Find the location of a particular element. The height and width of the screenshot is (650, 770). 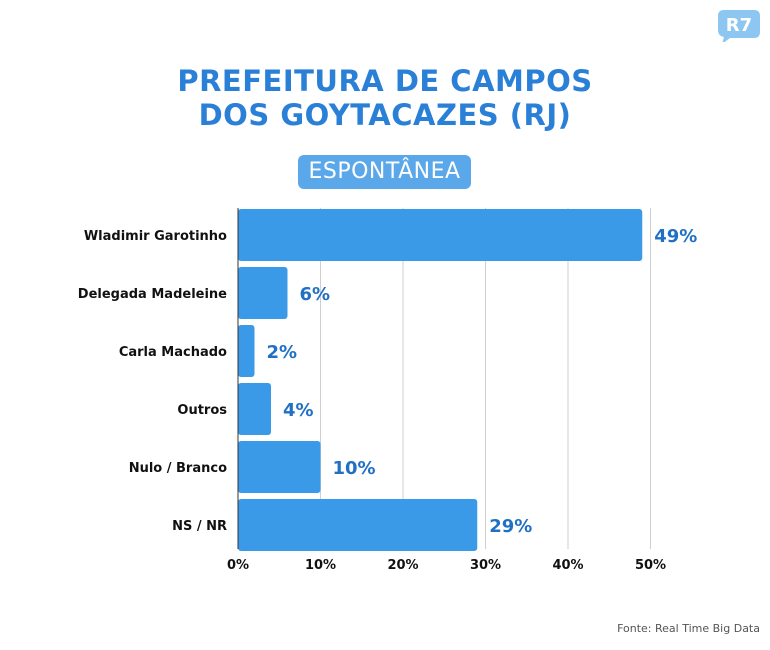

value-label-5: 29% is located at coordinates (510, 526).